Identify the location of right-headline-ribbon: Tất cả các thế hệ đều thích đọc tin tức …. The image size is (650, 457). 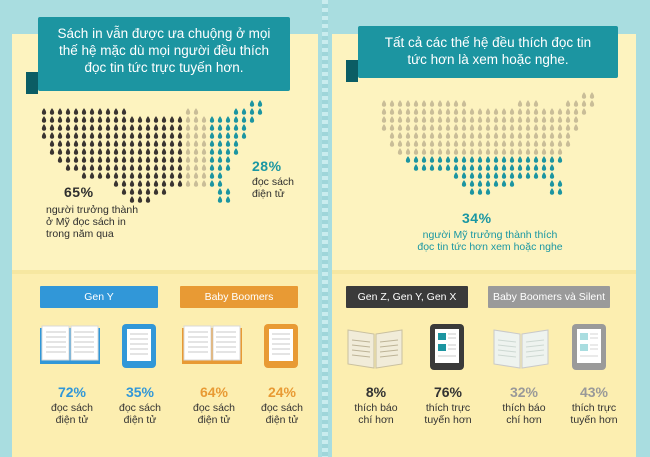
(488, 52).